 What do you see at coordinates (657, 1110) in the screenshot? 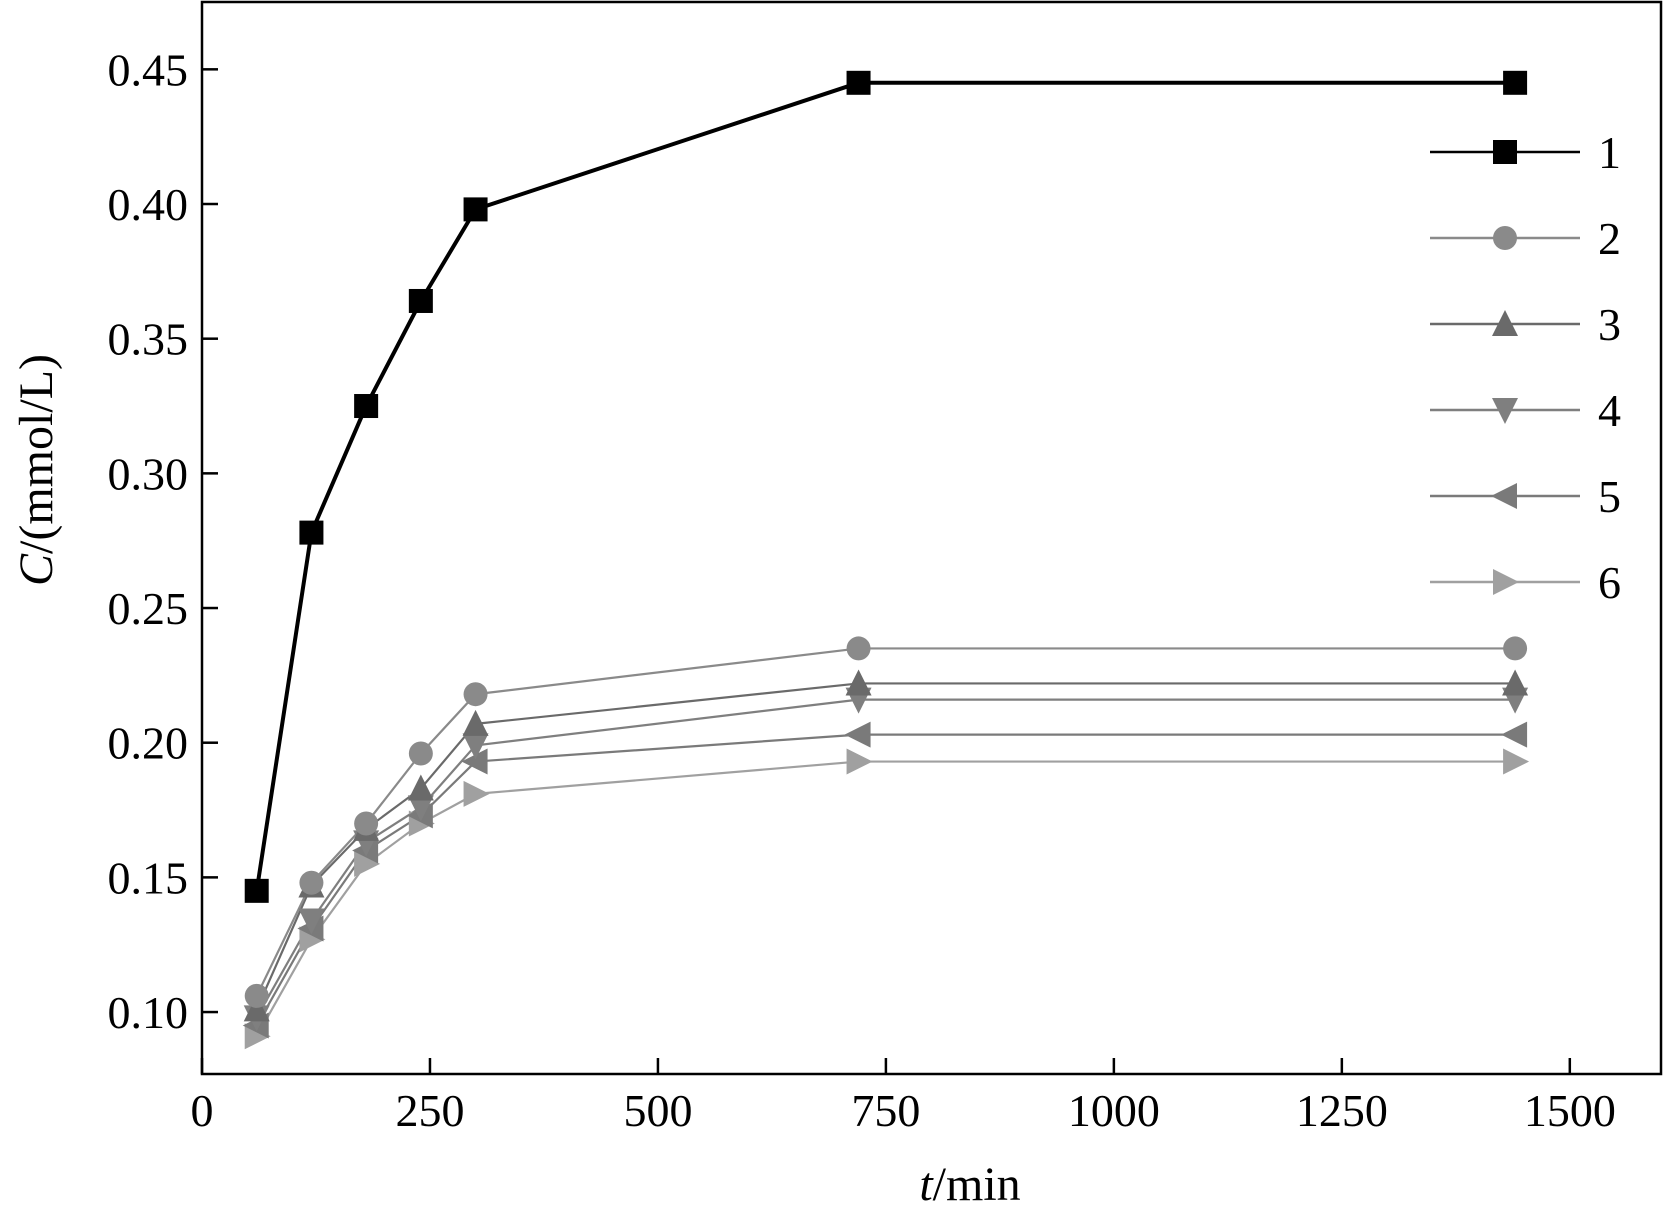
I see `x-tick-label: 500` at bounding box center [657, 1110].